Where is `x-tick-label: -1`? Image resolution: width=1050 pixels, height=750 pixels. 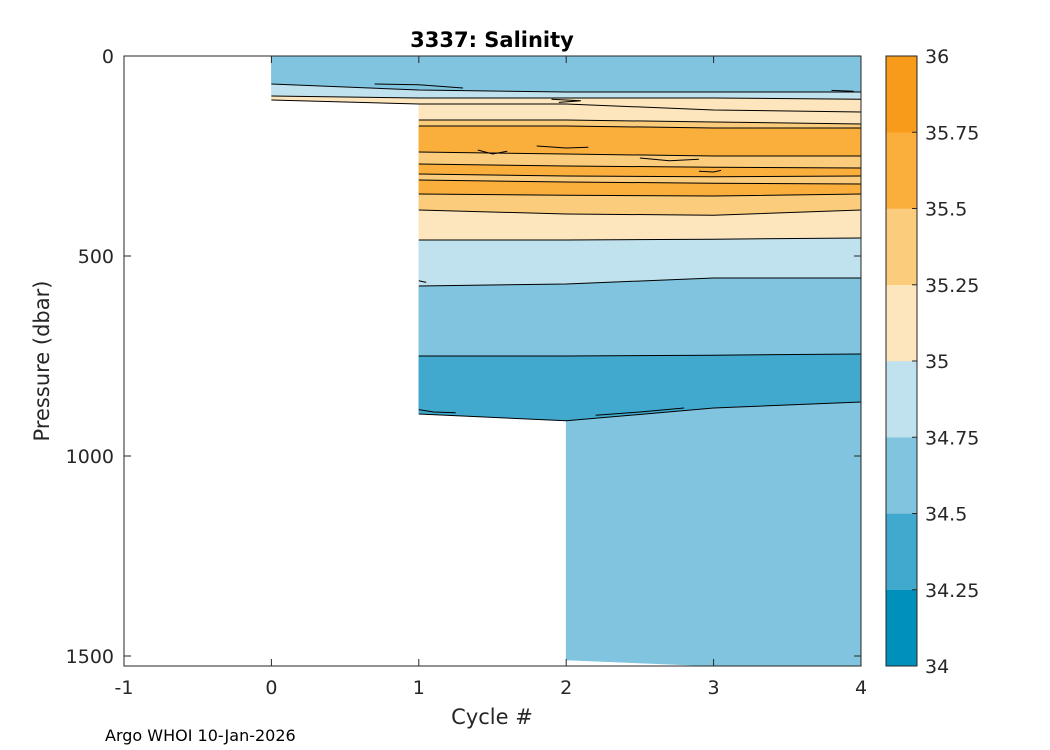
x-tick-label: -1 is located at coordinates (124, 688).